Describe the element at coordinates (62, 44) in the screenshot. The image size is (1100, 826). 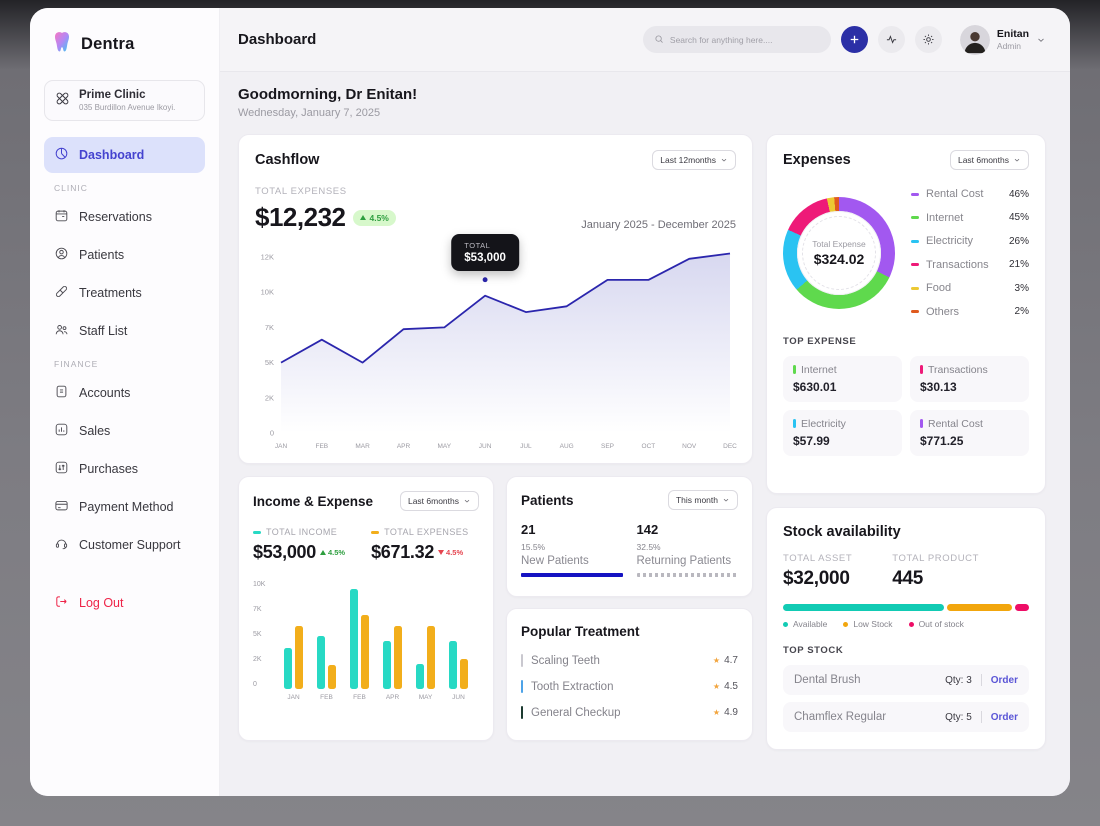
I see `tooth-logo-icon` at that location.